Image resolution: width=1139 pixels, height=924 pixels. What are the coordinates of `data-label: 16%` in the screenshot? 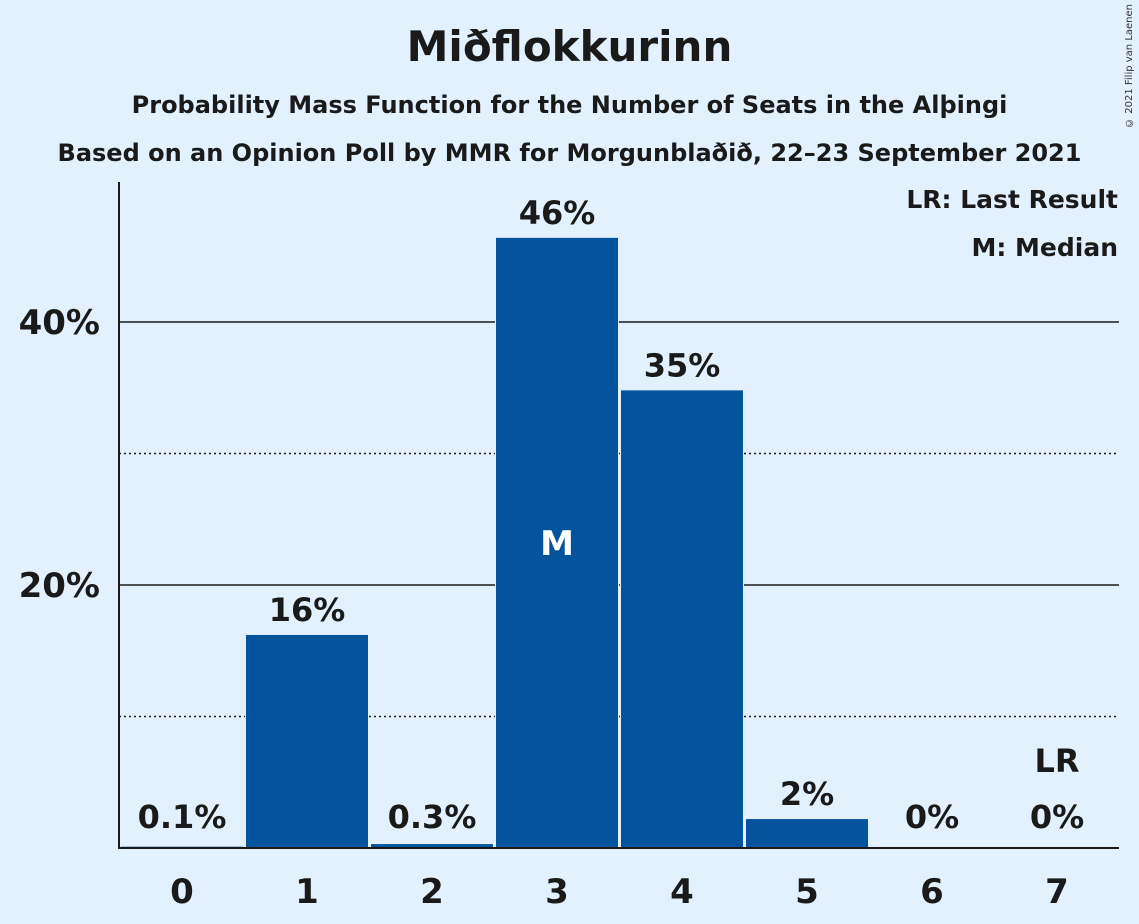 It's located at (307, 610).